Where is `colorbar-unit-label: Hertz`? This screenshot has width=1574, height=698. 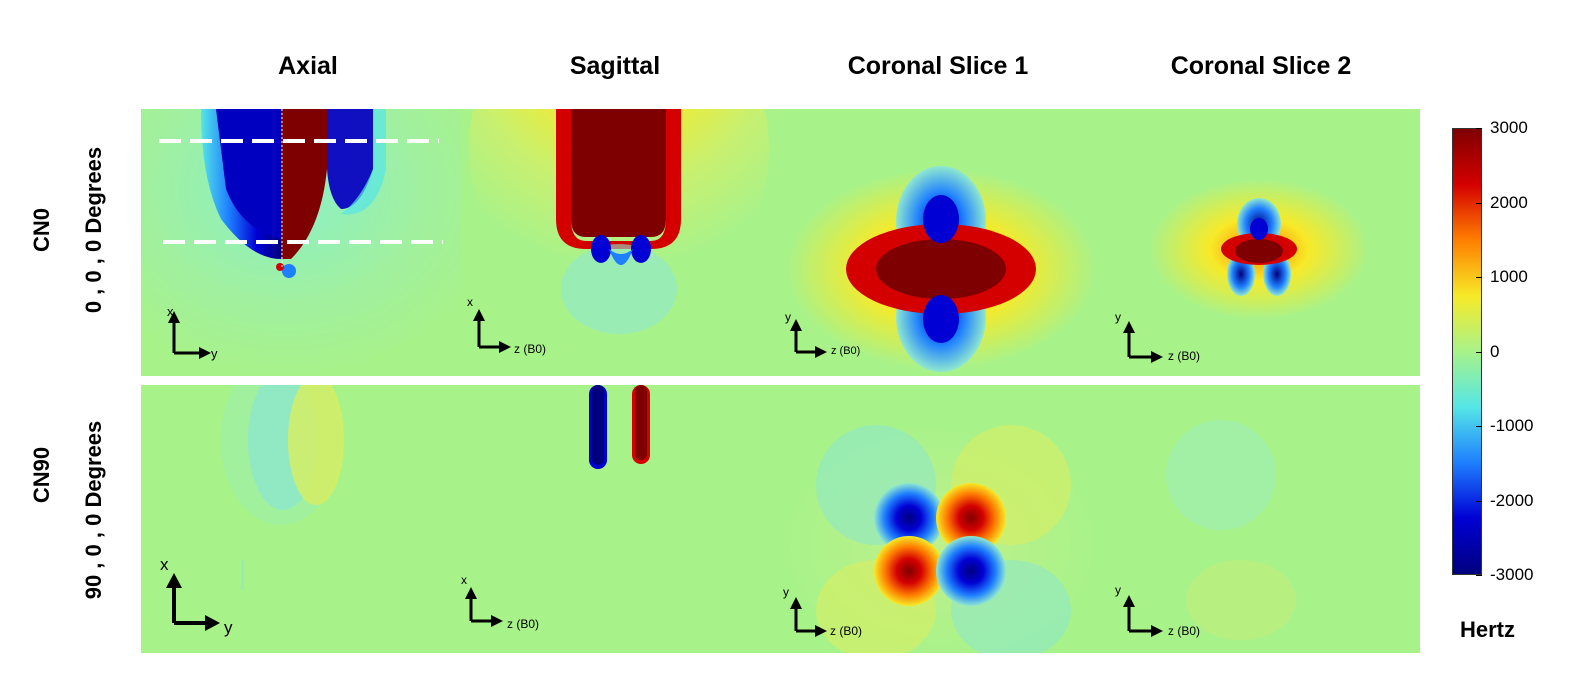 colorbar-unit-label: Hertz is located at coordinates (1488, 629).